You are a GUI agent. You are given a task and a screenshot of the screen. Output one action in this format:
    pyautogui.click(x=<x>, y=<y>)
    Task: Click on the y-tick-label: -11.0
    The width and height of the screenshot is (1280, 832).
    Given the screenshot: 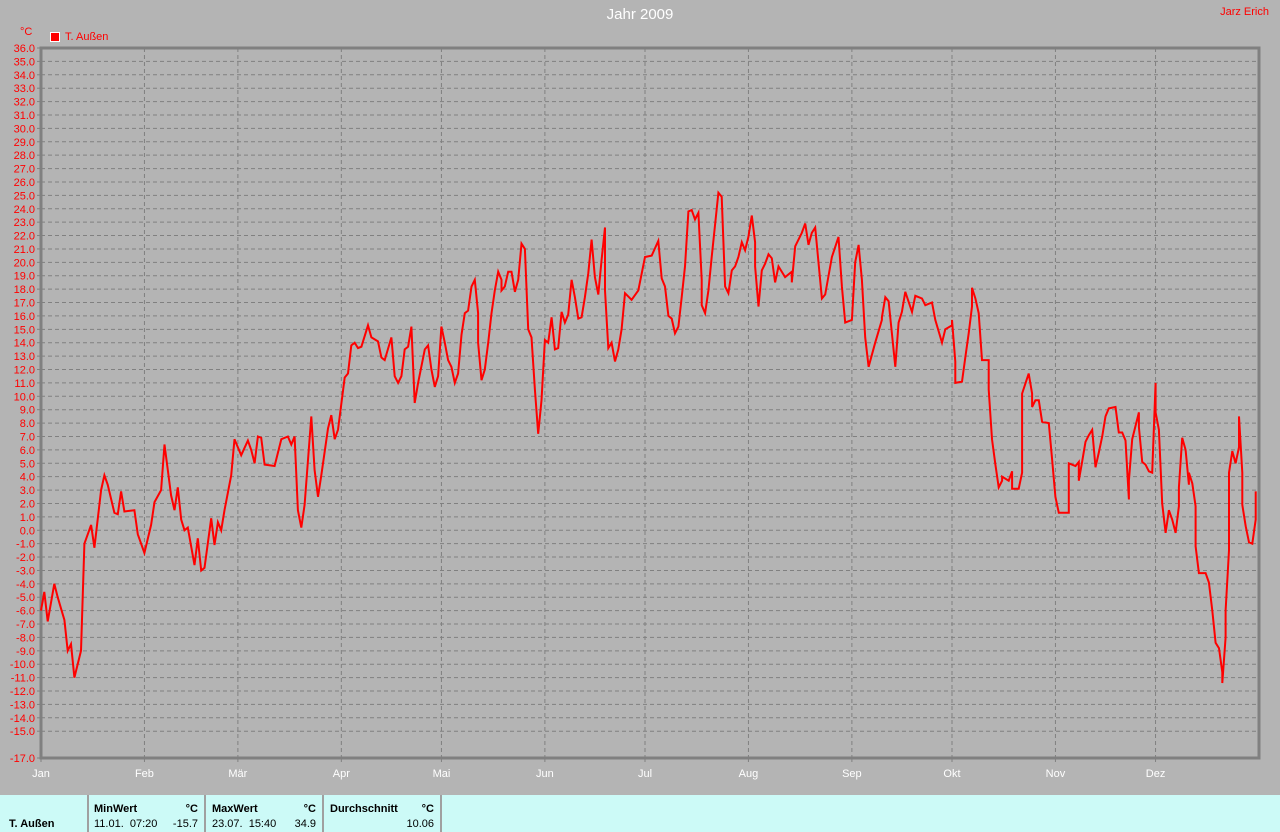 What is the action you would take?
    pyautogui.click(x=23, y=679)
    